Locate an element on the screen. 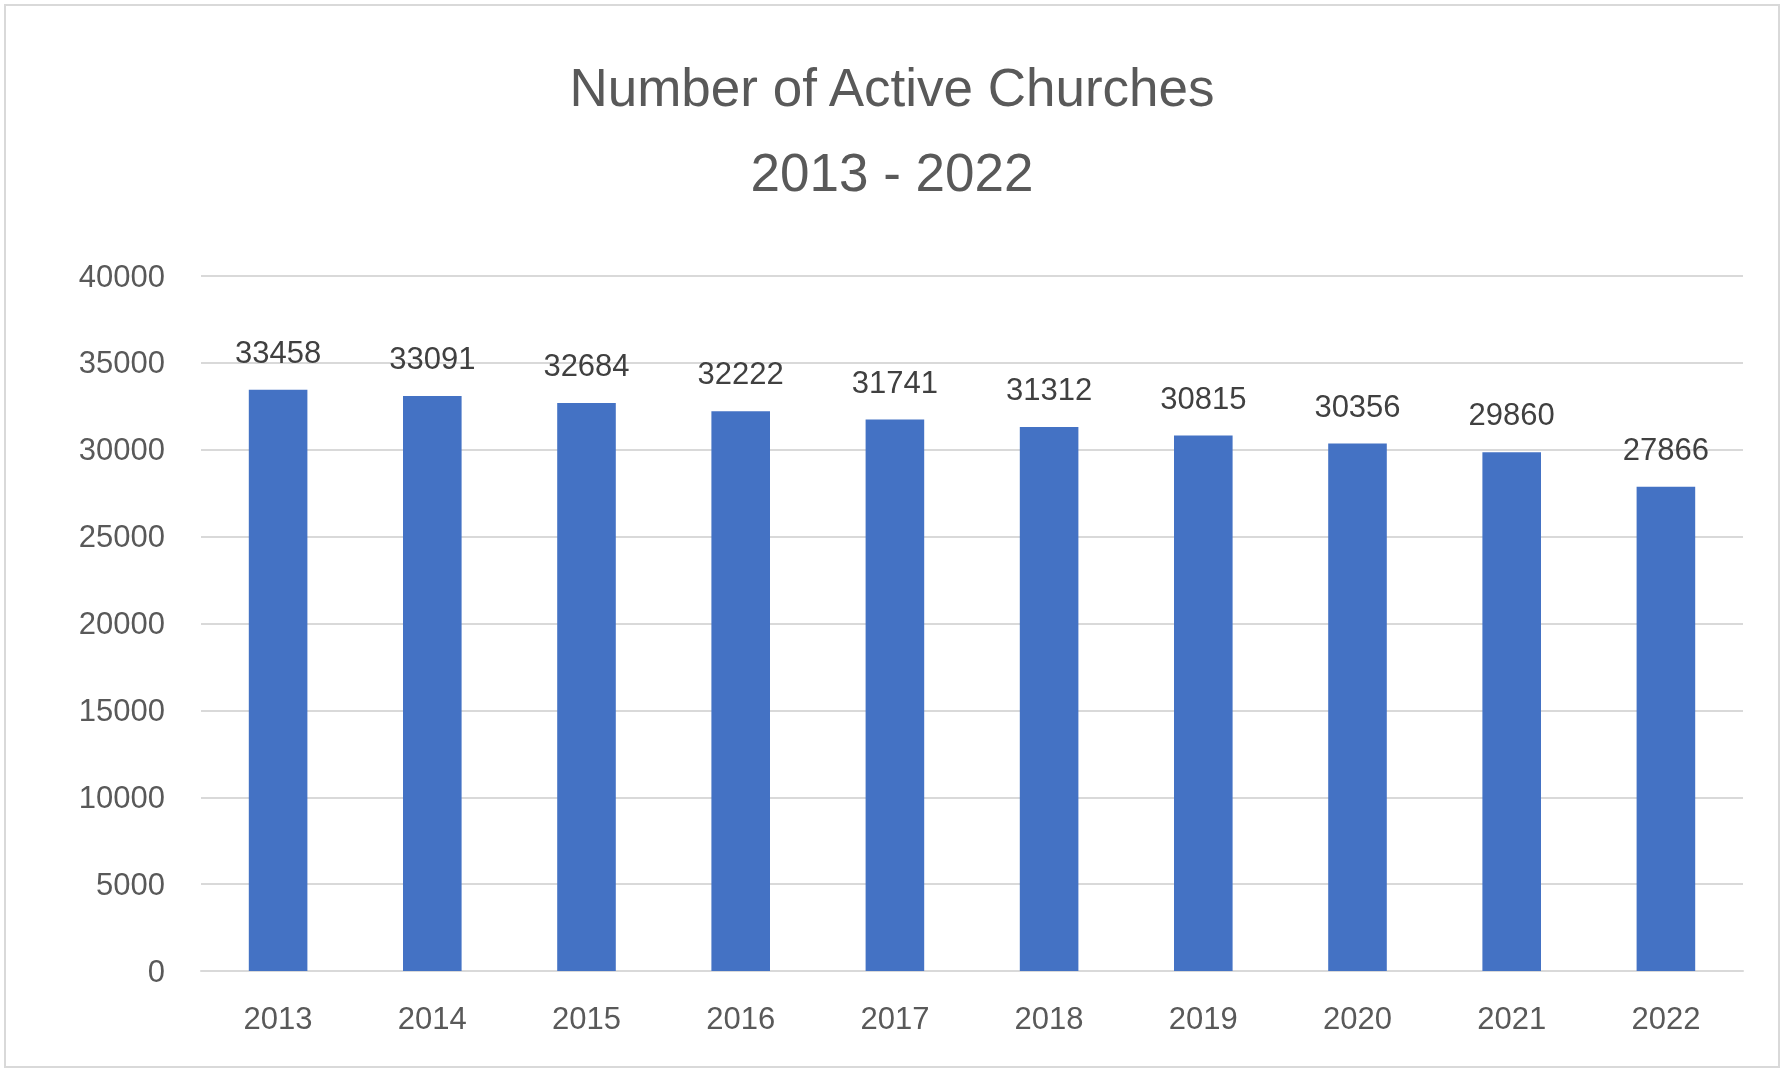 The image size is (1788, 1072). x-tick-label: 2014 is located at coordinates (432, 1018).